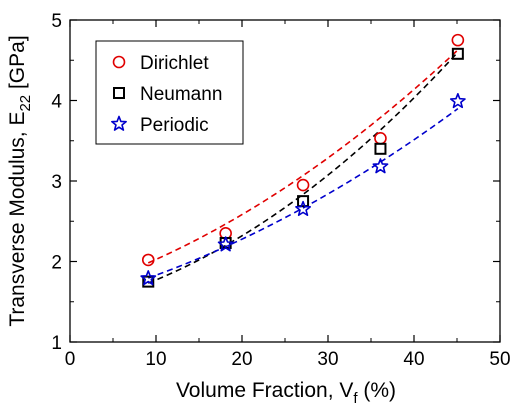 The height and width of the screenshot is (419, 526). I want to click on x-tick-label: 50, so click(499, 359).